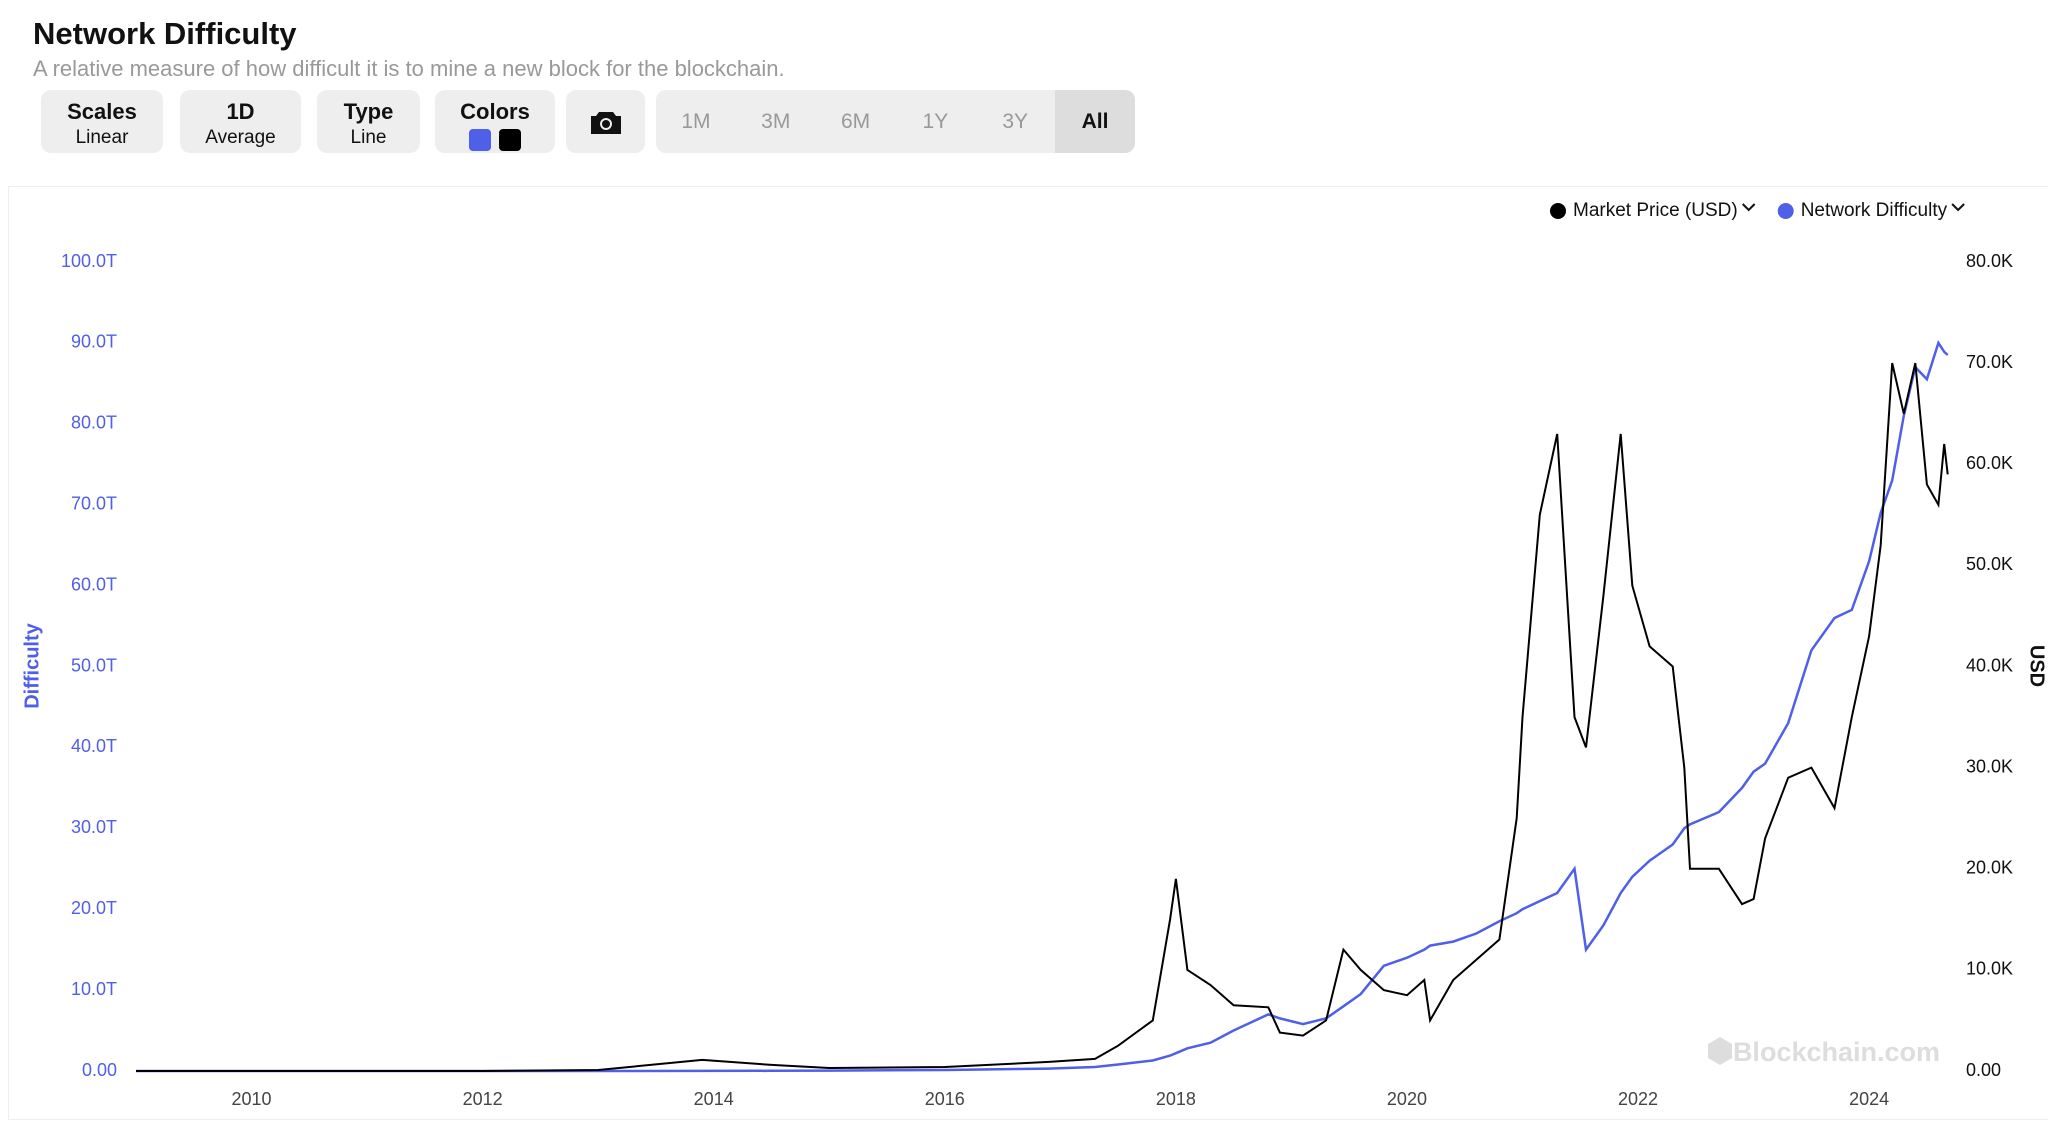 The image size is (2048, 1142). I want to click on x-tick-label: 2020, so click(1407, 1099).